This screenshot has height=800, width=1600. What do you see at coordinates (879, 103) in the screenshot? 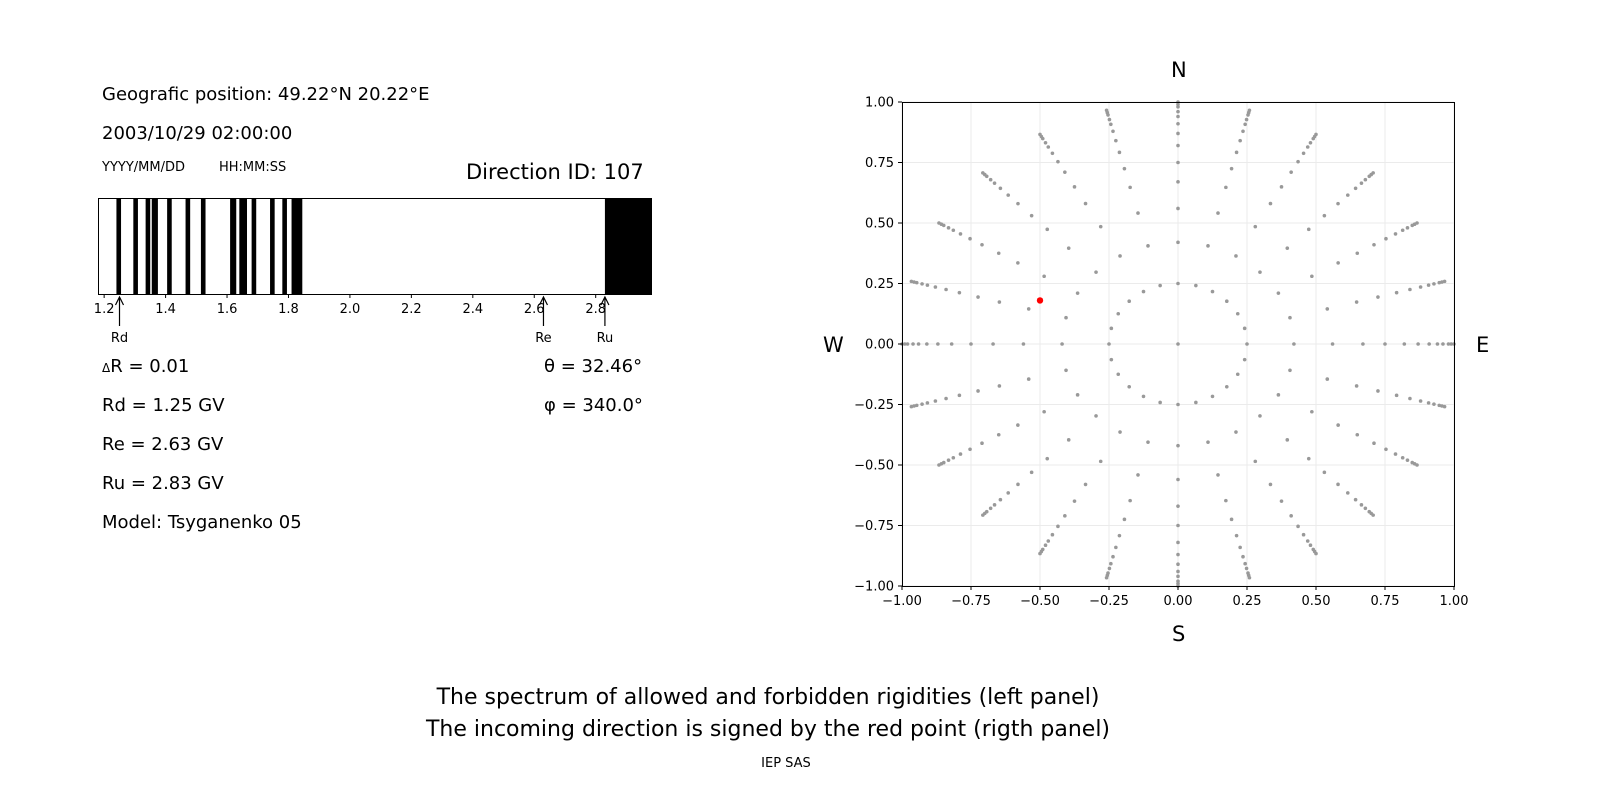
I see `y-tick-label: 1.00` at bounding box center [879, 103].